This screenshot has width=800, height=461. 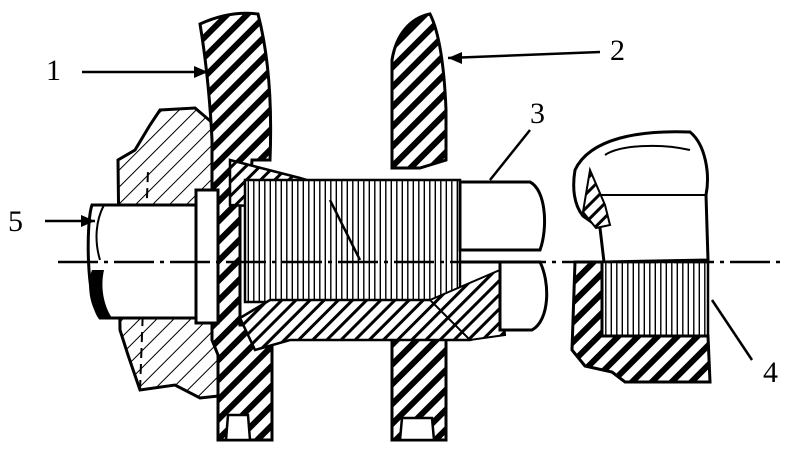 What do you see at coordinates (641, 257) in the screenshot?
I see `nut` at bounding box center [641, 257].